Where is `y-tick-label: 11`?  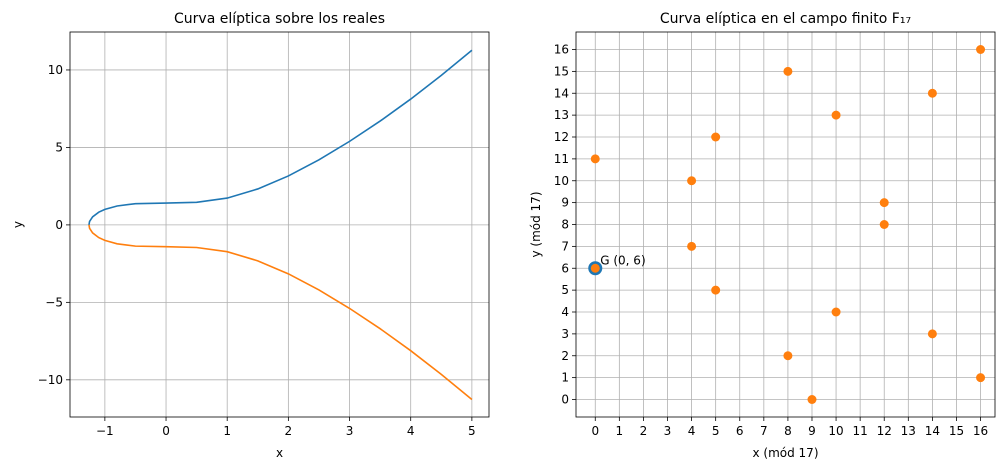 y-tick-label: 11 is located at coordinates (561, 159).